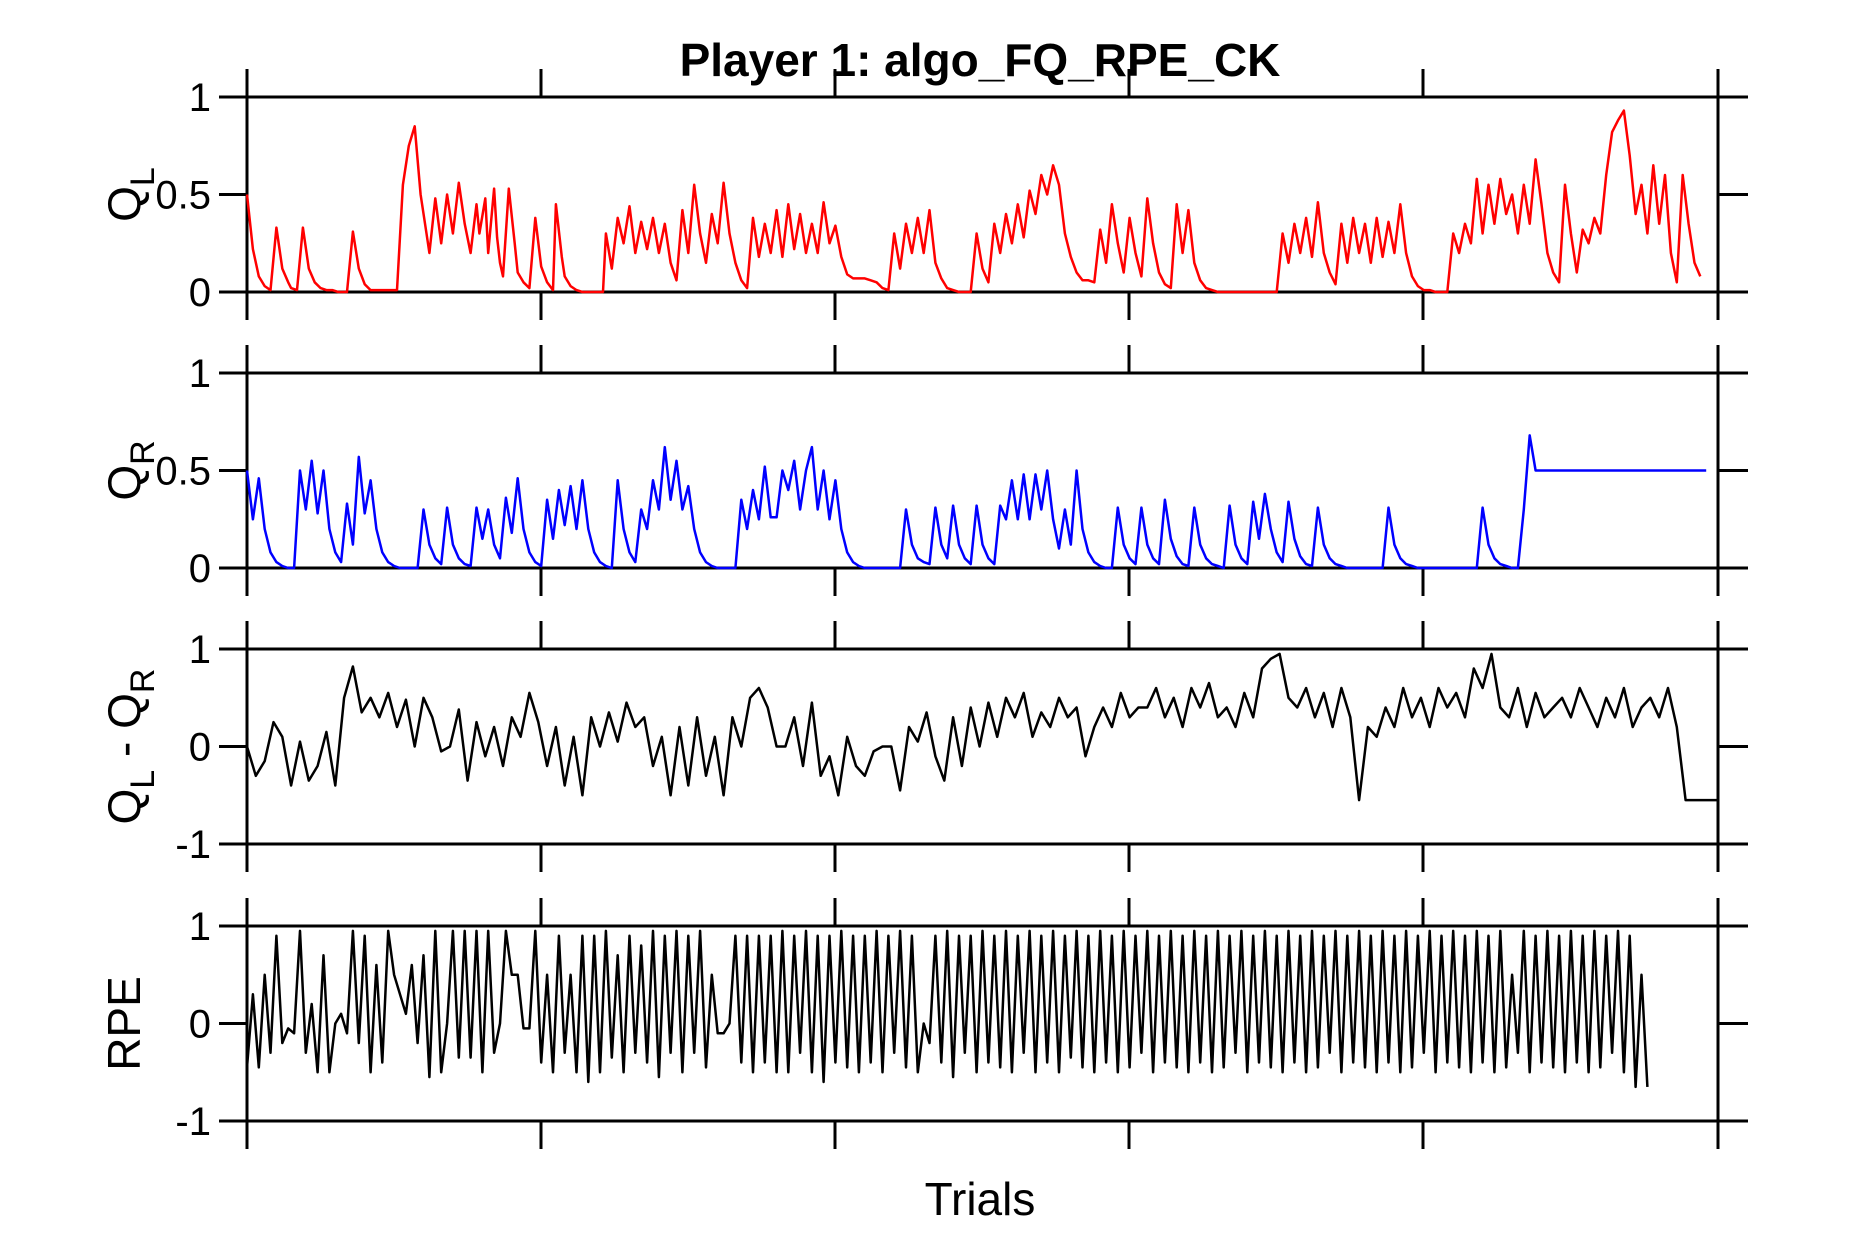  Describe the element at coordinates (981, 727) in the screenshot. I see `series-line-diff` at that location.